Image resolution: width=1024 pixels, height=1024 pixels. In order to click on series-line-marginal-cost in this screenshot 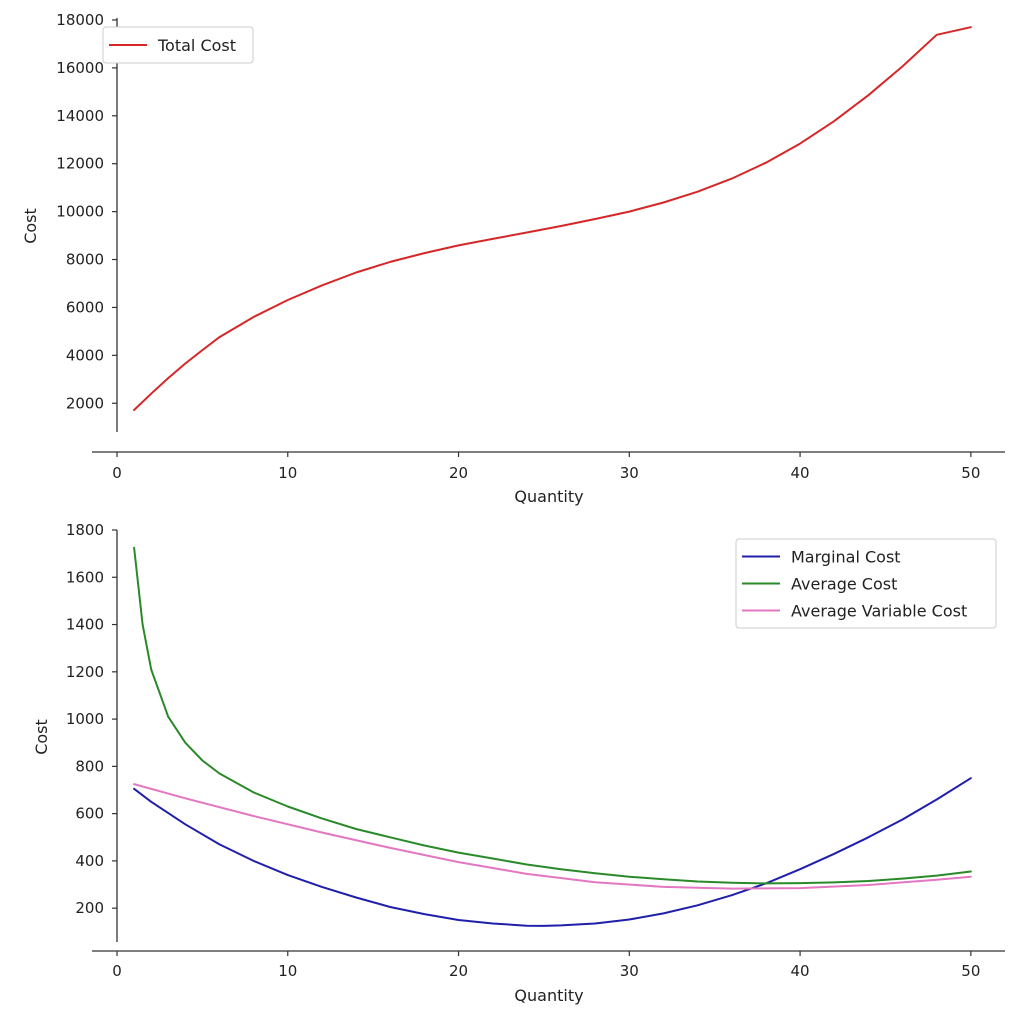, I will do `click(552, 852)`.